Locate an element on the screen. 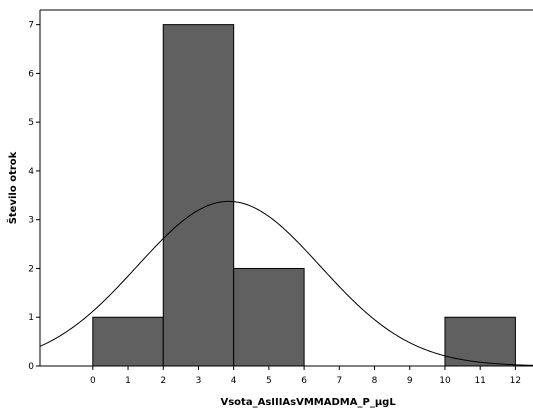 This screenshot has width=533, height=411. y-tick-label: 5 is located at coordinates (31, 123).